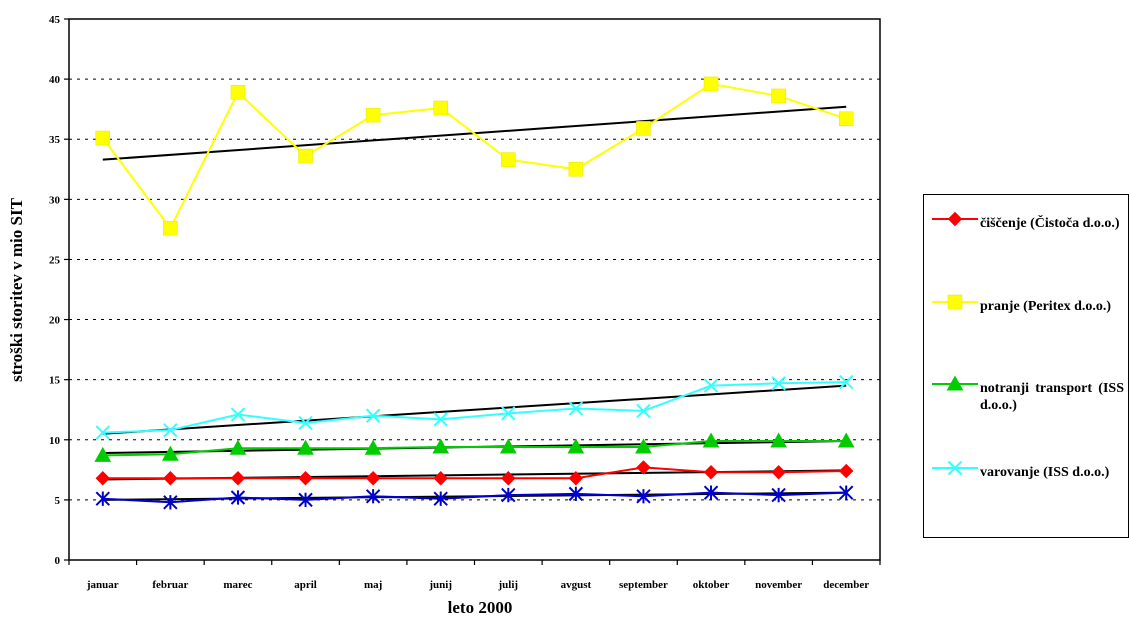 Image resolution: width=1129 pixels, height=621 pixels. What do you see at coordinates (508, 585) in the screenshot?
I see `x-tick-label: julij` at bounding box center [508, 585].